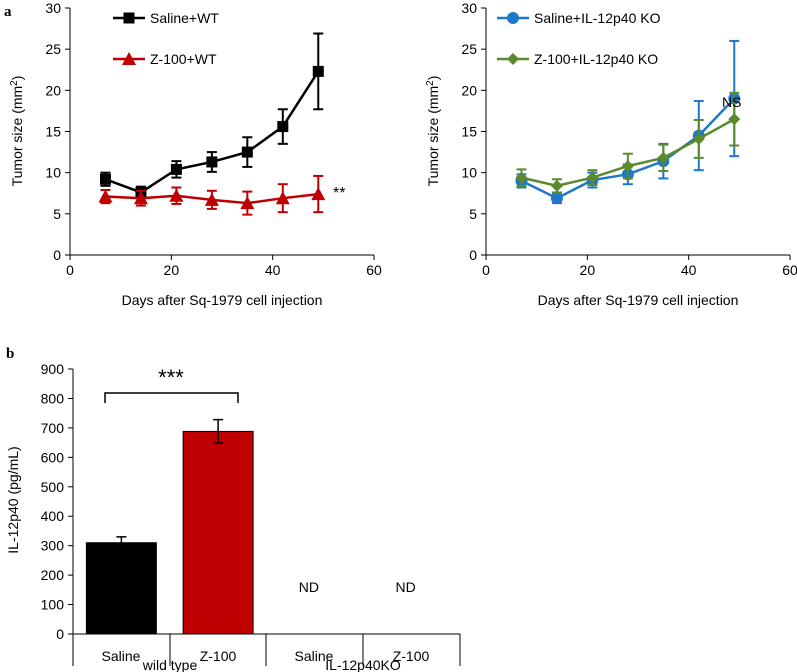 Image resolution: width=797 pixels, height=672 pixels. I want to click on y-tick-label: 300, so click(53, 546).